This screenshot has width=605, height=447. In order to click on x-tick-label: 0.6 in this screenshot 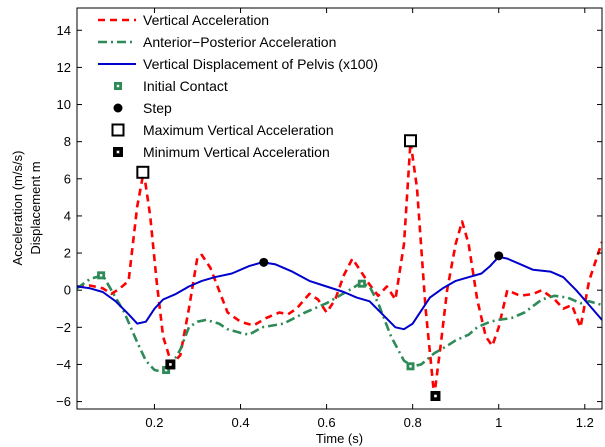, I will do `click(327, 422)`.